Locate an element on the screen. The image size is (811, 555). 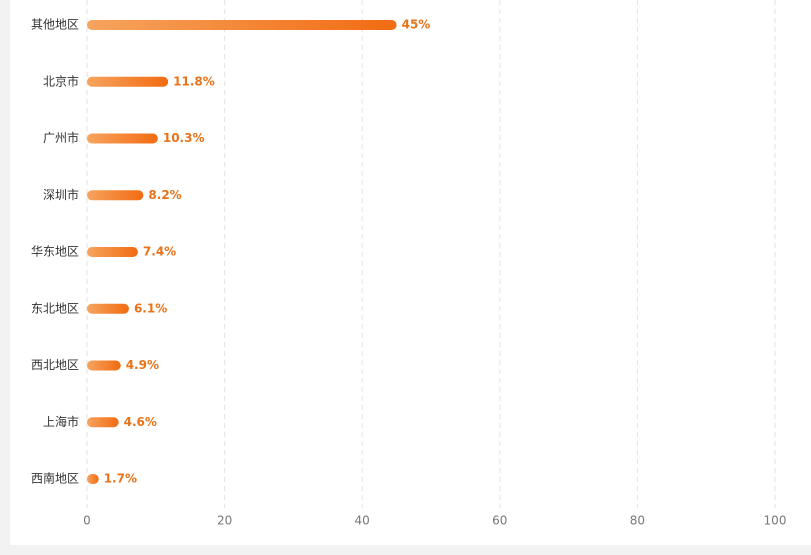
x-tick-label: 100 is located at coordinates (775, 521).